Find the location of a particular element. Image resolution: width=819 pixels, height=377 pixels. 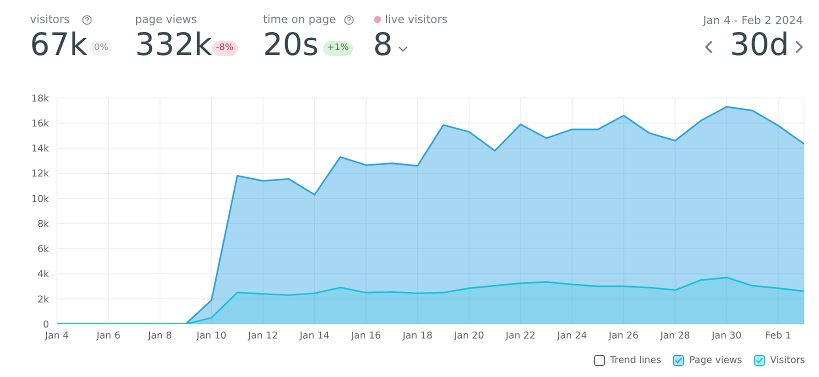

y-tick-label: 14k is located at coordinates (40, 149).